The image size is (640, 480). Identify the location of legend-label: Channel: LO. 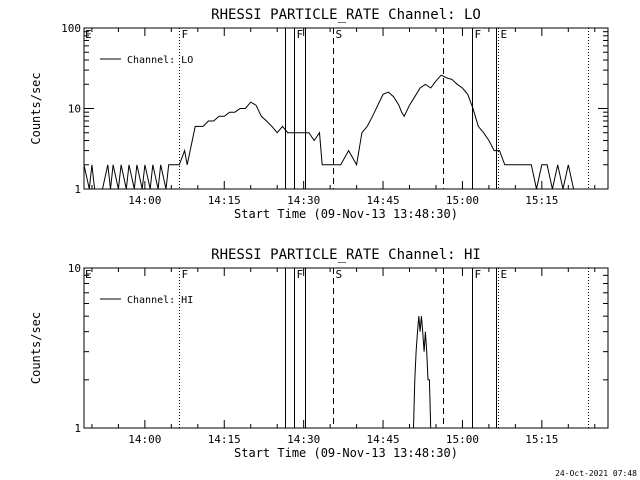
(160, 60).